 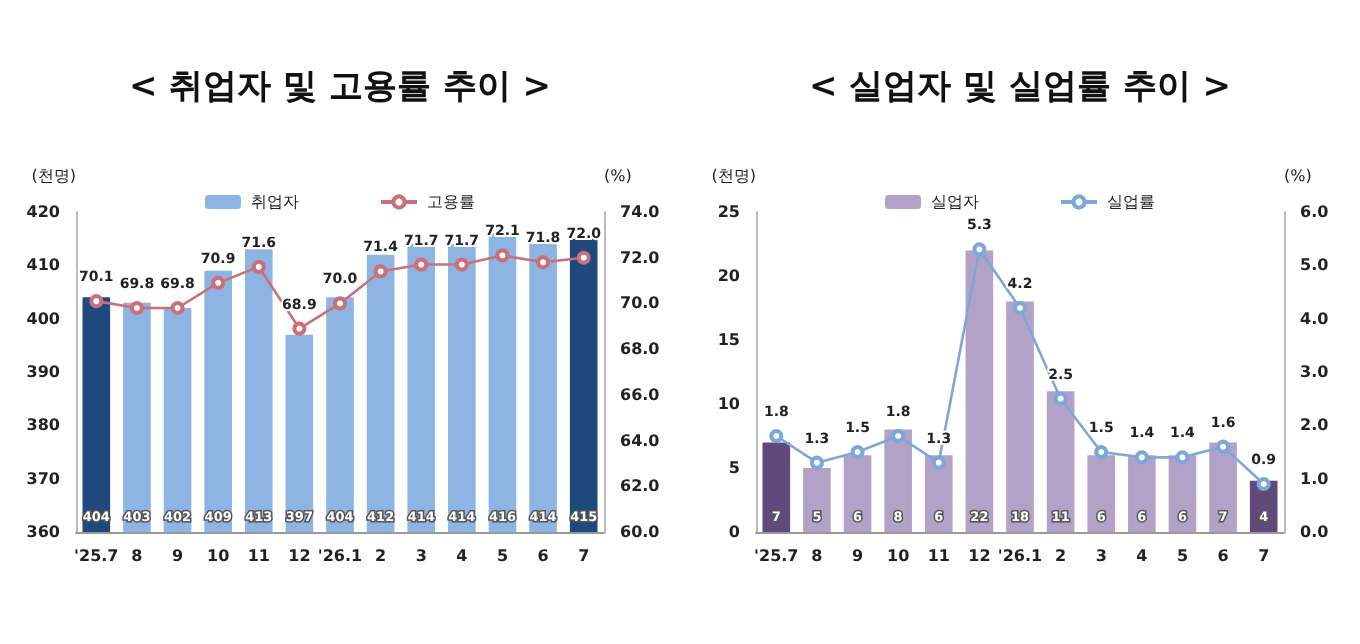 What do you see at coordinates (1315, 478) in the screenshot?
I see `y2-tick-label: 1.0` at bounding box center [1315, 478].